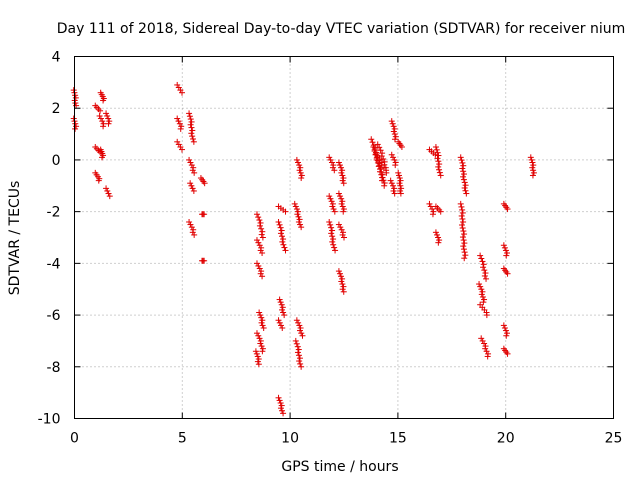 Image resolution: width=640 pixels, height=480 pixels. Describe the element at coordinates (56, 109) in the screenshot. I see `y-tick-label: 2` at that location.